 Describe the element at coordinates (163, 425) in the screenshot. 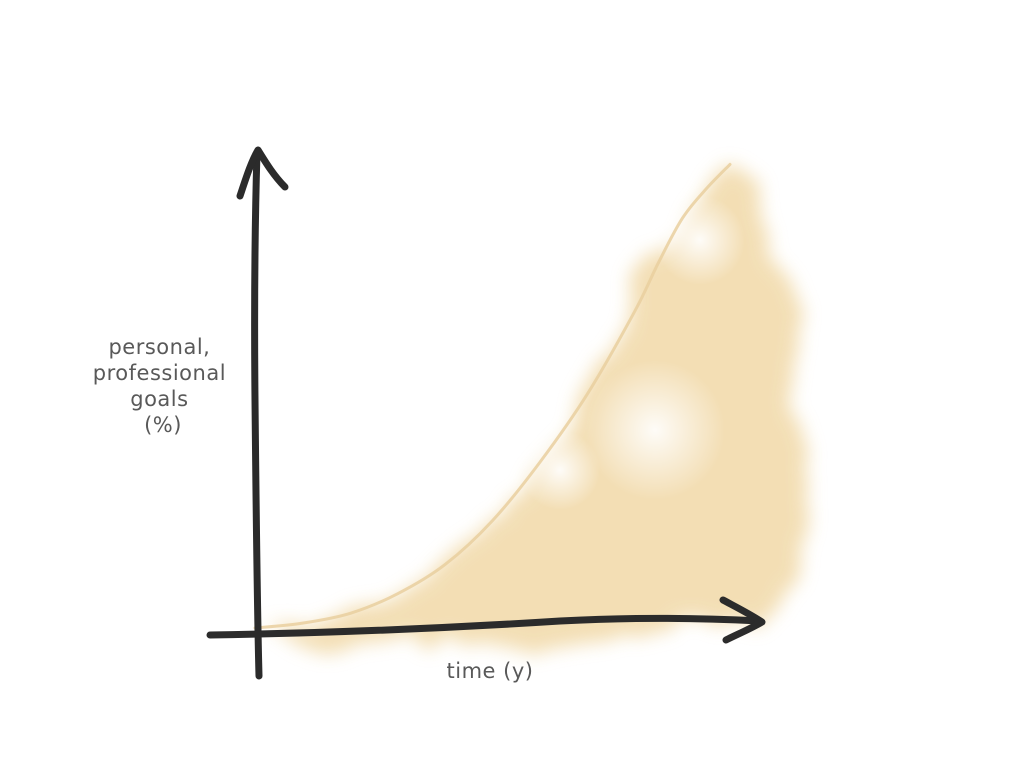

I see `y-axis-label-line: (%)` at that location.